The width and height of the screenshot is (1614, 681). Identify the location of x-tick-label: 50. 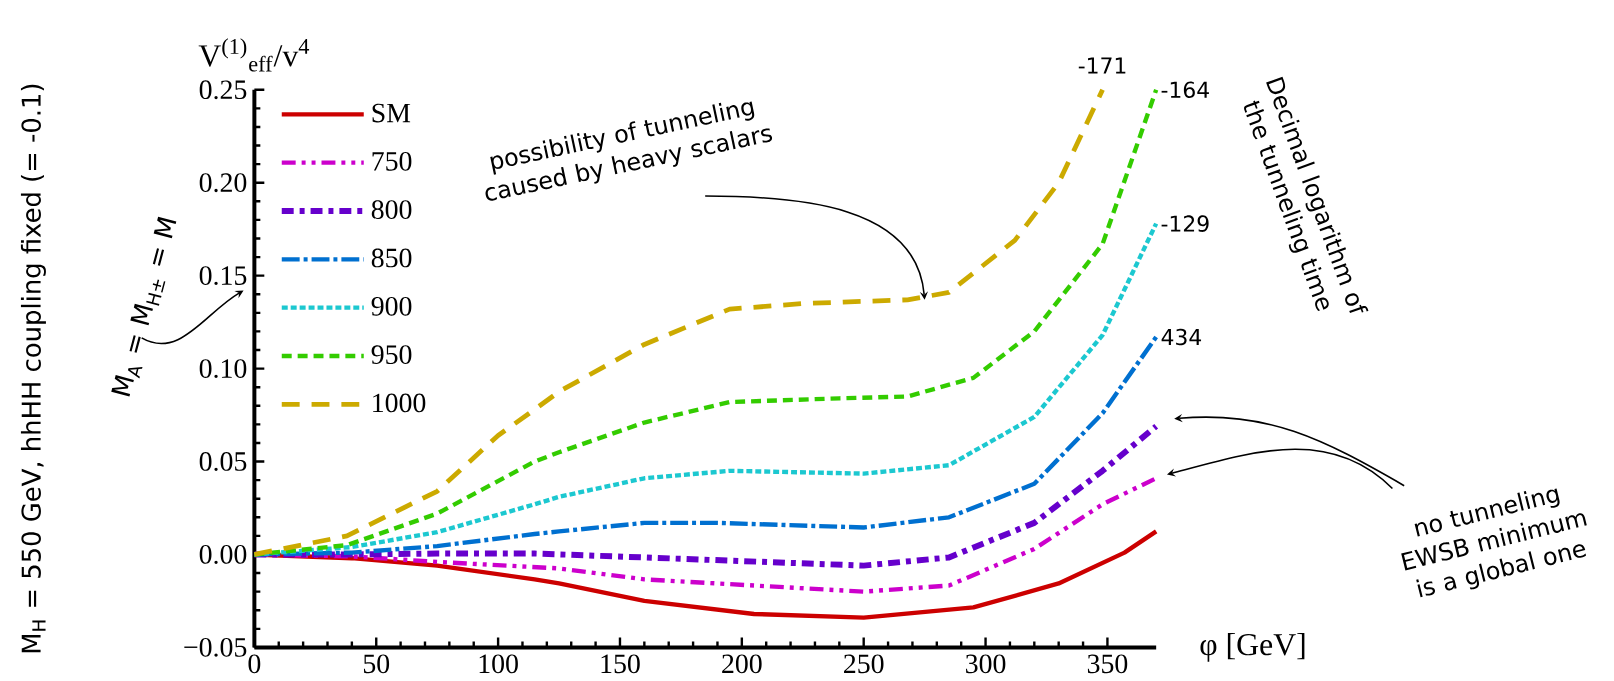
(376, 664).